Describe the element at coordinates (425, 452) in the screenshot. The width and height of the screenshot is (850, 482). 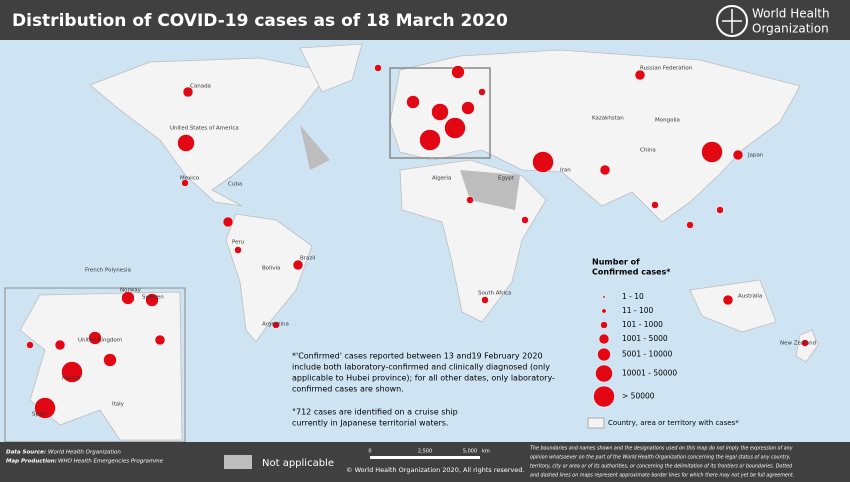
I see `scale-label: 2,500` at that location.